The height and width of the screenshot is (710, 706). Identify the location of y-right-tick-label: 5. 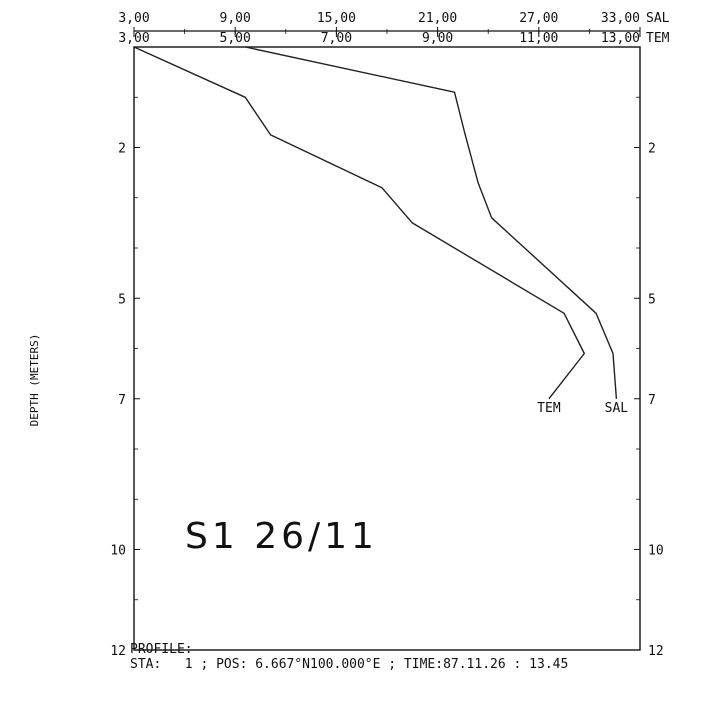
(652, 299).